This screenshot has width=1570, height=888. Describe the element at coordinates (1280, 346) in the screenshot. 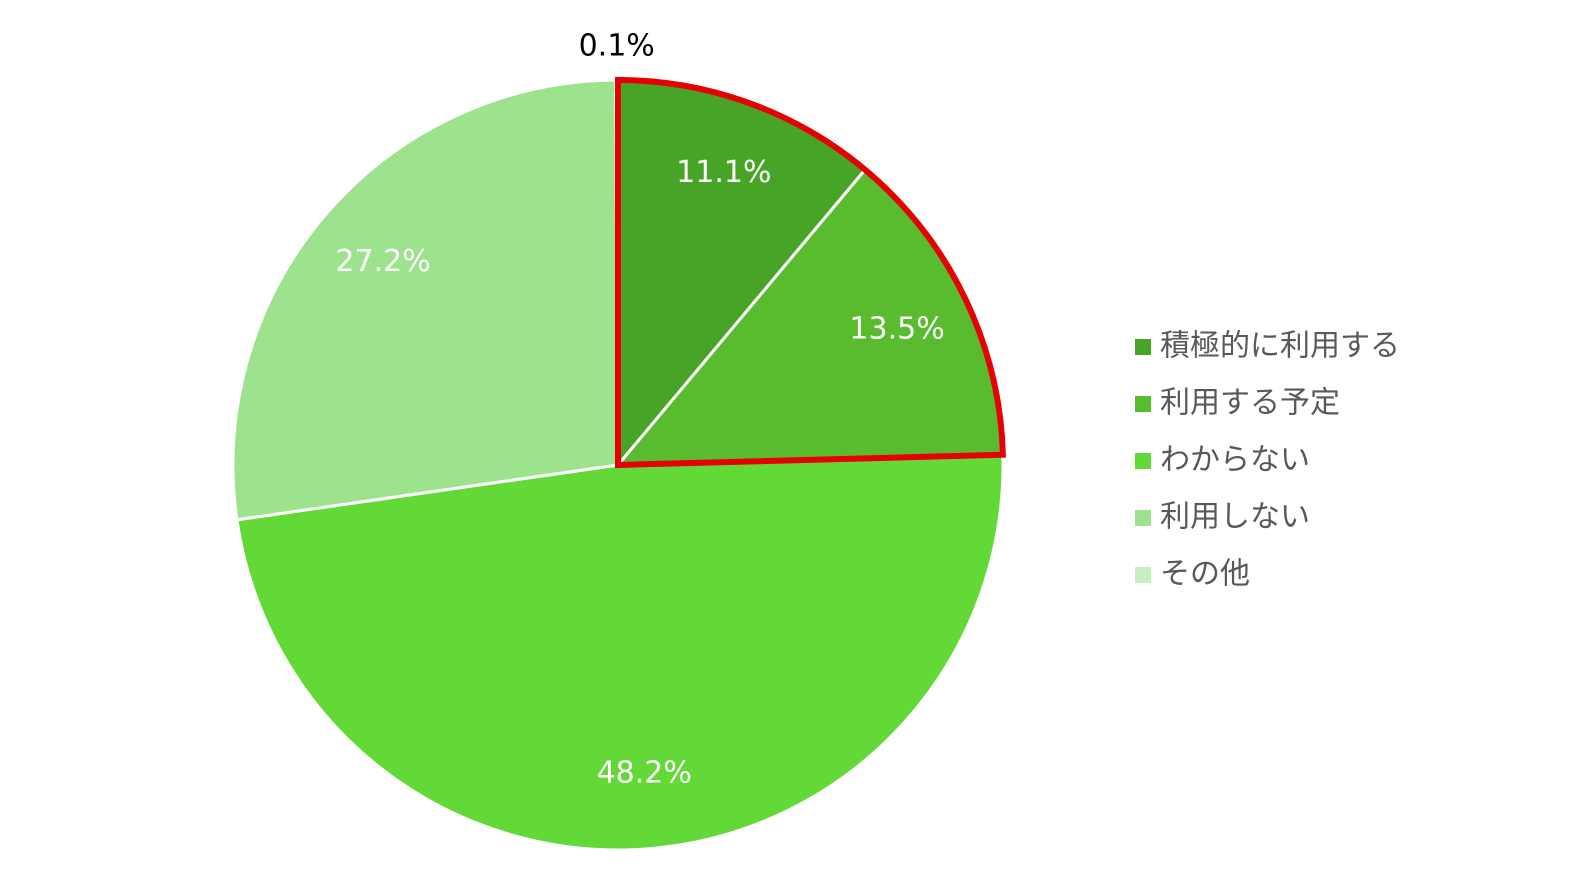

I see `legend-label: 積極的に利用する` at that location.